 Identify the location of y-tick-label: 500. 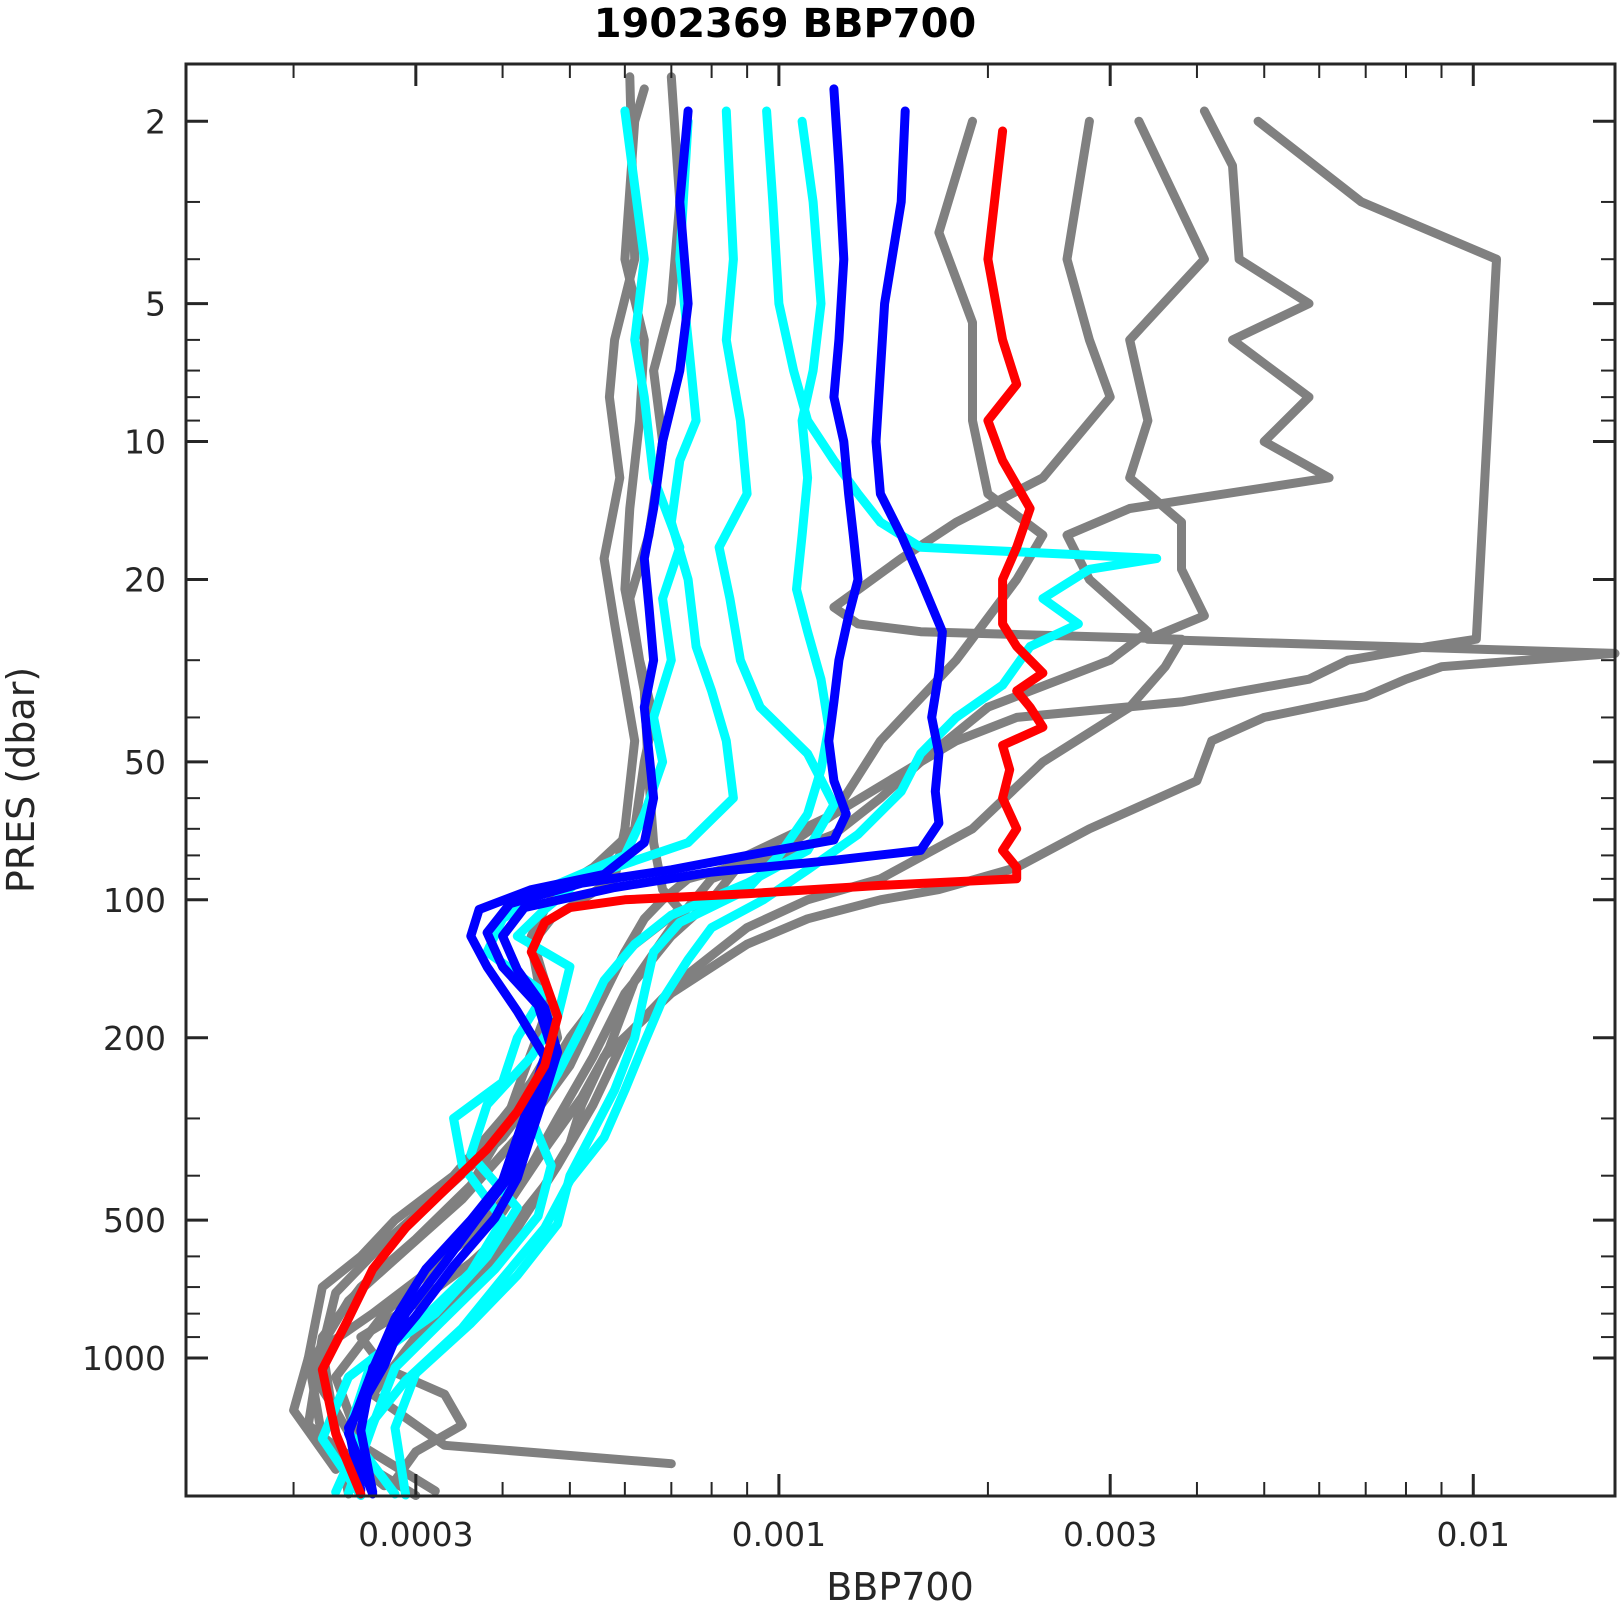
(134, 1220).